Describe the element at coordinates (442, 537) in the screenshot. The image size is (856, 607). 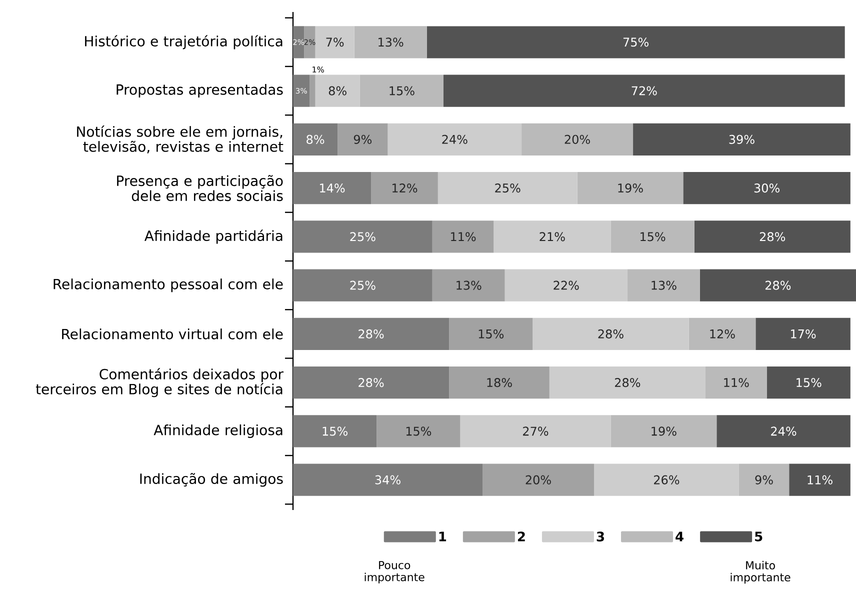
I see `legend-label: 1` at that location.